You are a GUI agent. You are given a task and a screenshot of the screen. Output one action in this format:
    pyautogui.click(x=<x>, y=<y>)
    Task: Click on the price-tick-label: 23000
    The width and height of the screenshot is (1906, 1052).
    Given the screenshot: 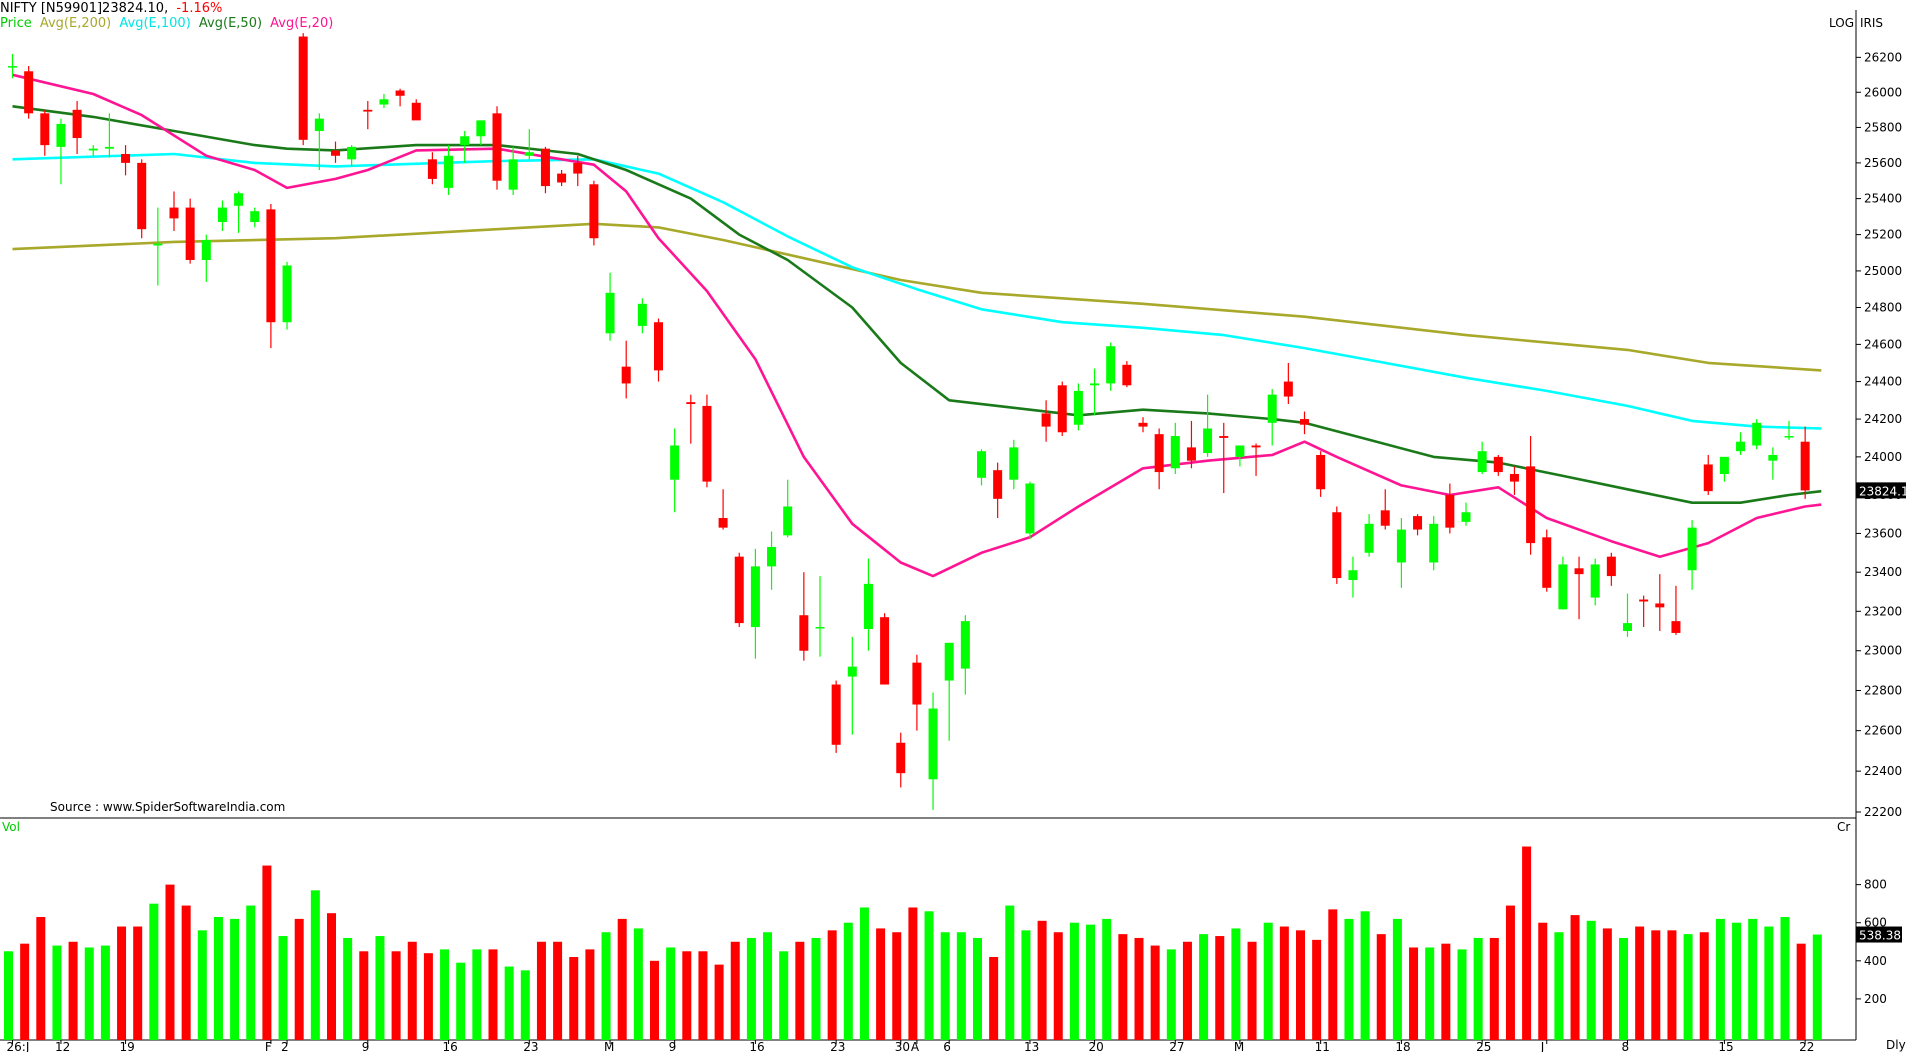 What is the action you would take?
    pyautogui.click(x=1883, y=651)
    